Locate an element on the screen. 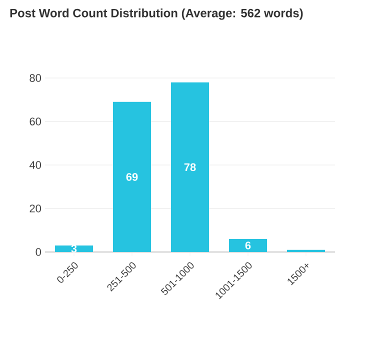  y-tick-label: 20 is located at coordinates (36, 208).